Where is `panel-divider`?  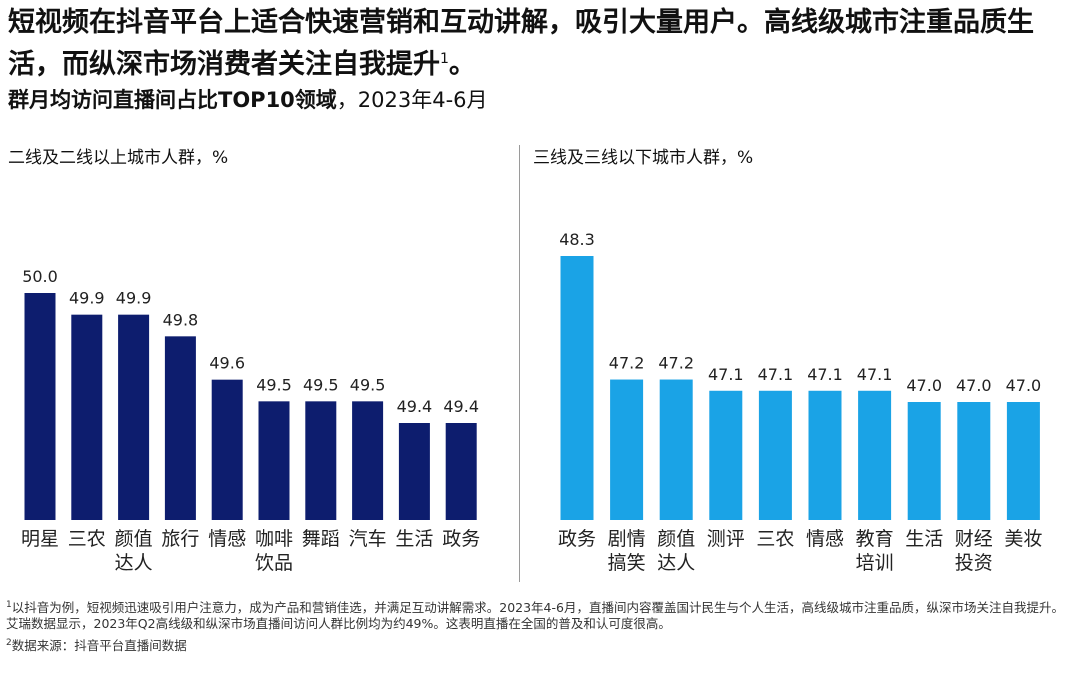
panel-divider is located at coordinates (519, 363).